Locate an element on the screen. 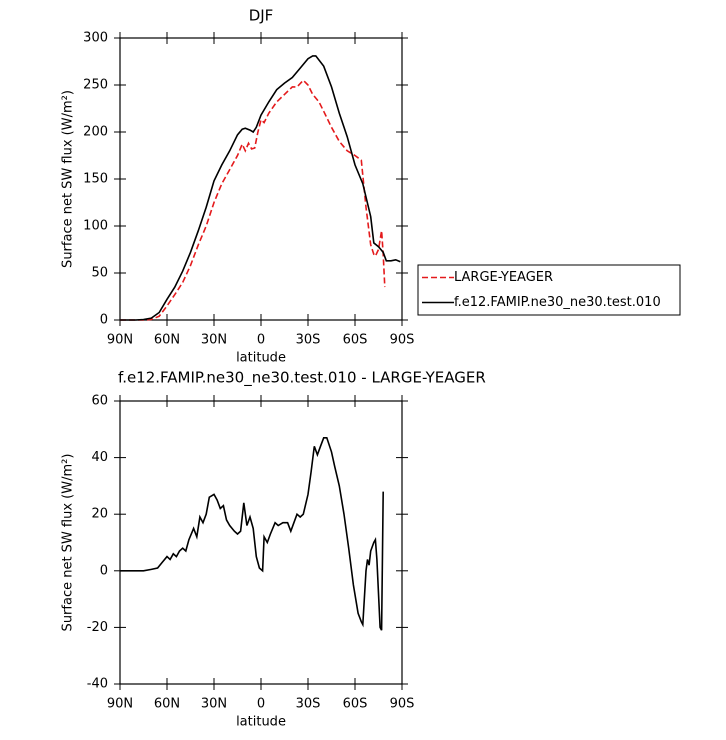 The height and width of the screenshot is (740, 726). y-tick-label: -20 is located at coordinates (97, 627).